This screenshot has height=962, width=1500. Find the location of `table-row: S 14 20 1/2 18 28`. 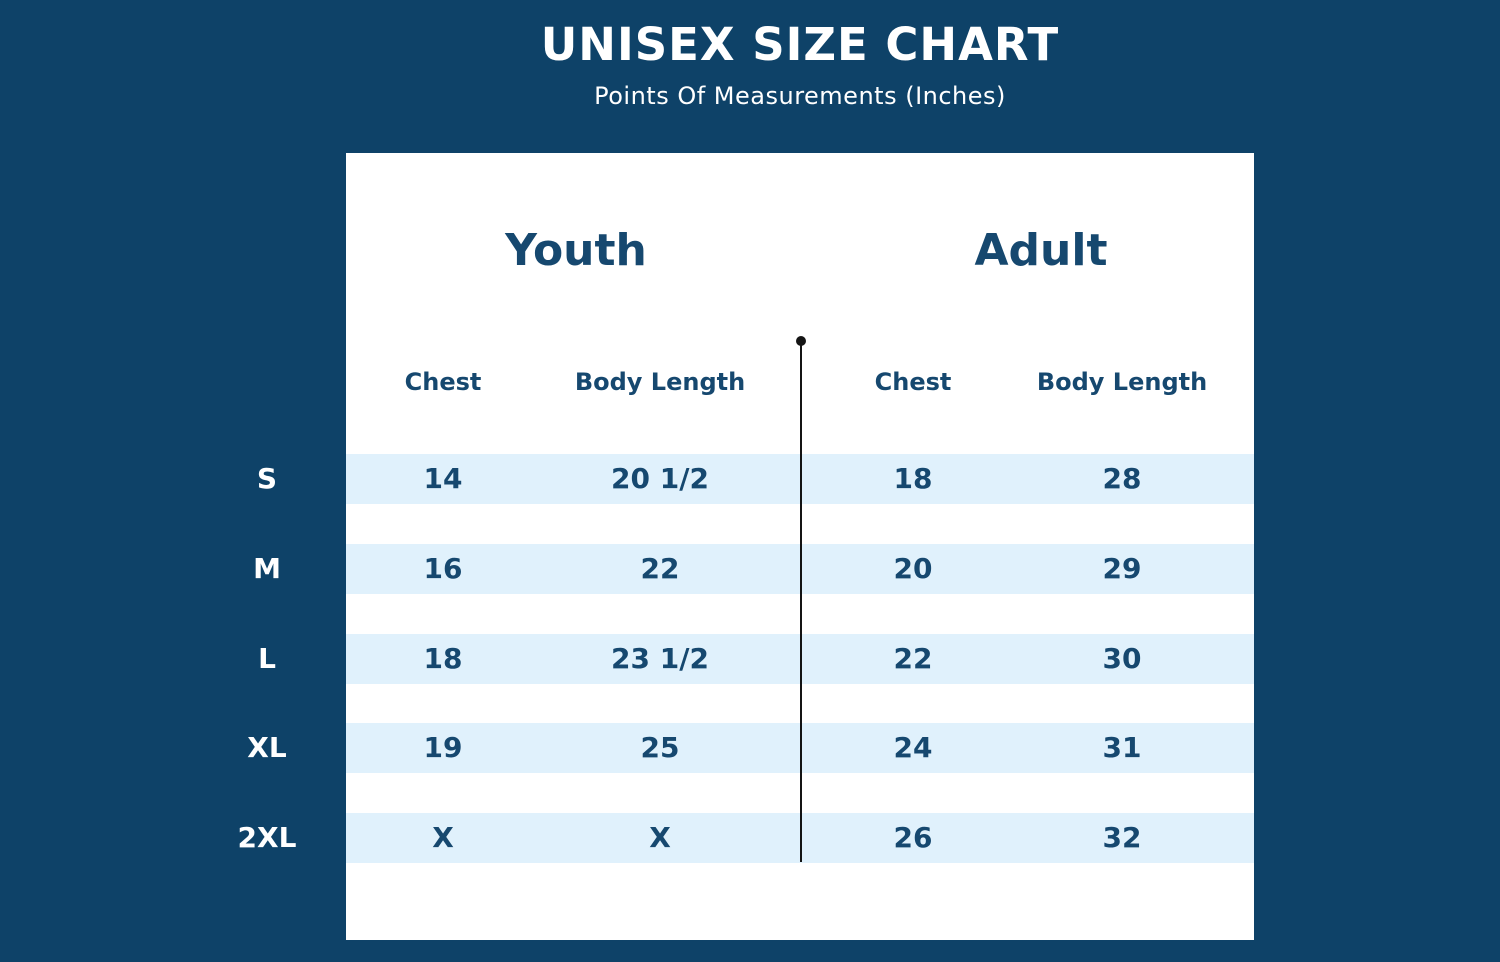

table-row: S 14 20 1/2 18 28 is located at coordinates (750, 479).